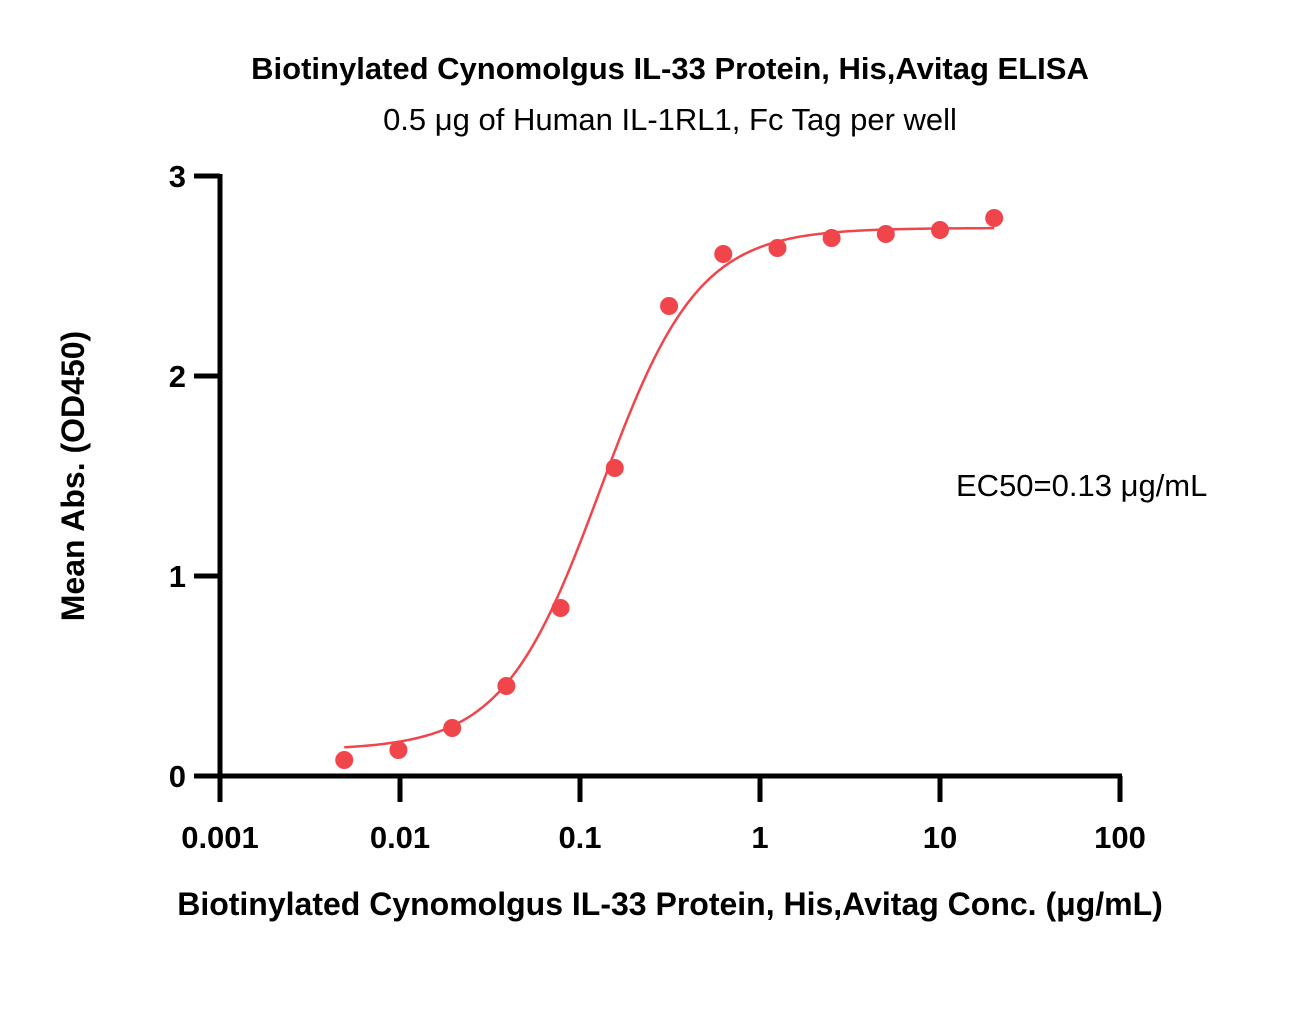  What do you see at coordinates (73, 476) in the screenshot?
I see `y-axis-label: Mean Abs. (OD450)` at bounding box center [73, 476].